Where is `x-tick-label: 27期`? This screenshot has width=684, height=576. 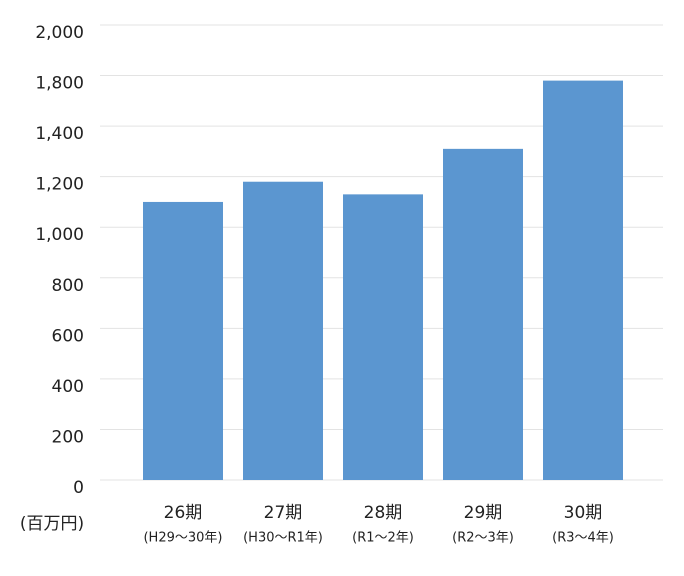
x-tick-label: 27期 is located at coordinates (283, 513).